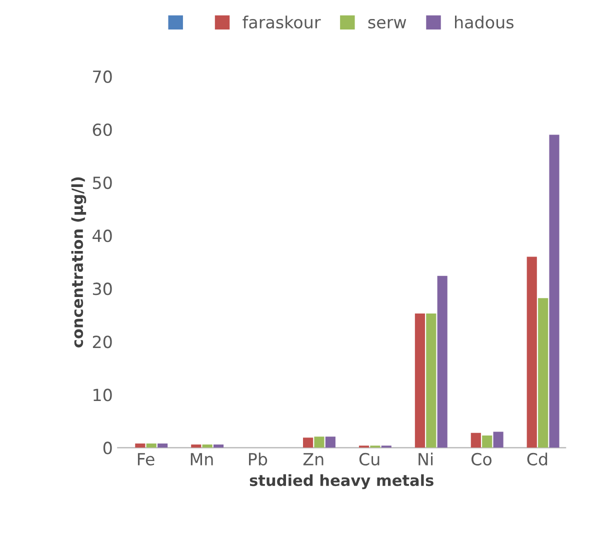  I want to click on y-tick-label: 0, so click(107, 448).